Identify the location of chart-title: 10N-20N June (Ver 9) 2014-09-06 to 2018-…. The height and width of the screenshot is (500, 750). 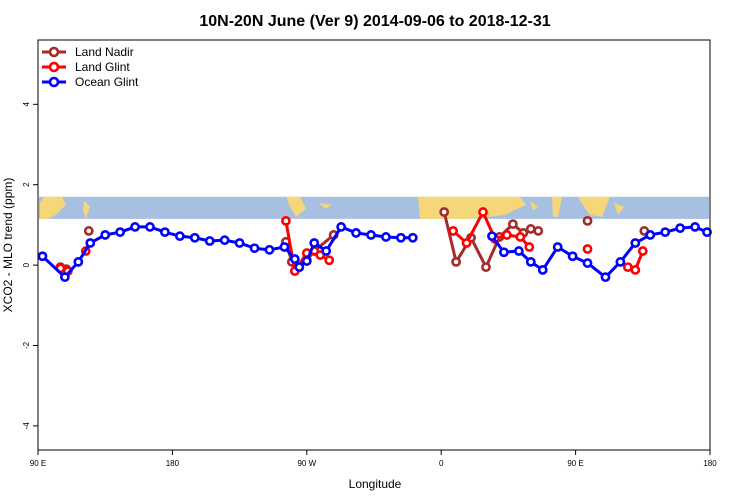
(374, 21).